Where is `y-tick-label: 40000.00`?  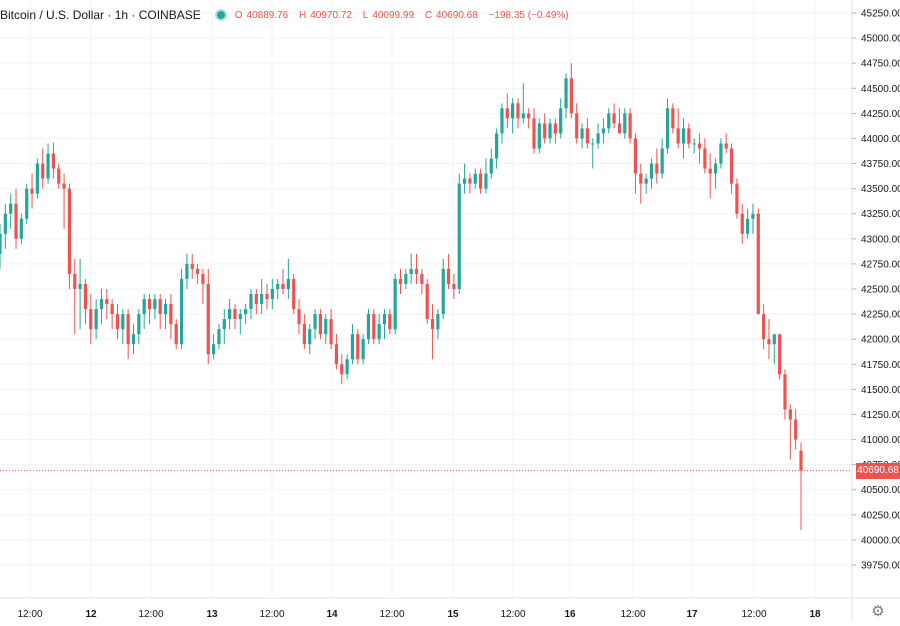
y-tick-label: 40000.00 is located at coordinates (880, 540).